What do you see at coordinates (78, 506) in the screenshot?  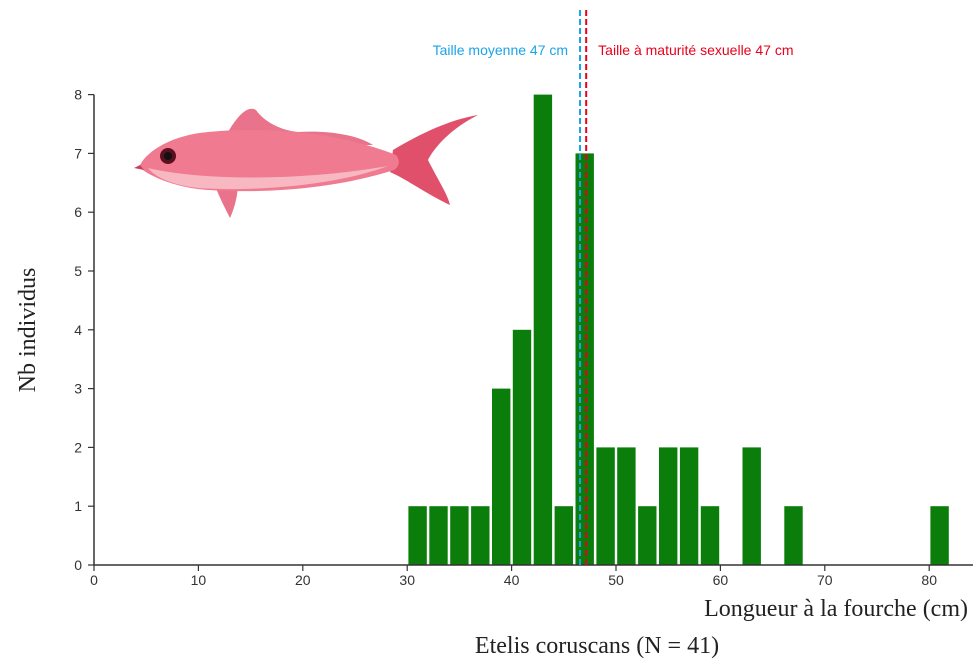 I see `y-tick-label: 1` at bounding box center [78, 506].